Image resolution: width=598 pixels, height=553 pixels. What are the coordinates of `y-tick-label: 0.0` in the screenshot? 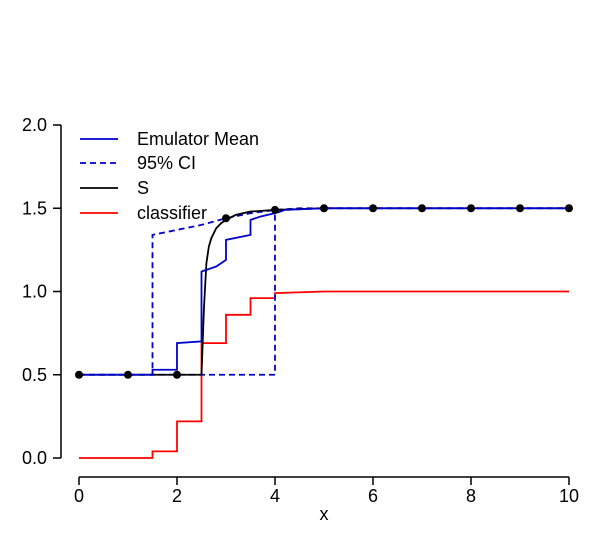 It's located at (34, 458).